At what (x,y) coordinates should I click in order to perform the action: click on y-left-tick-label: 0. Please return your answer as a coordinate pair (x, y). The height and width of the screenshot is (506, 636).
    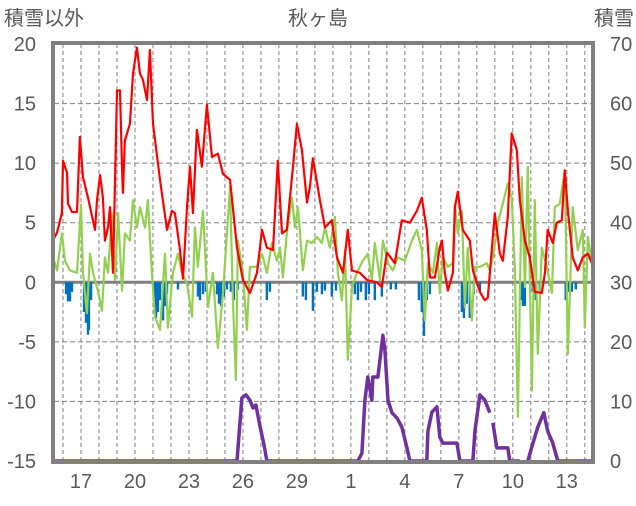
    Looking at the image, I should click on (30, 283).